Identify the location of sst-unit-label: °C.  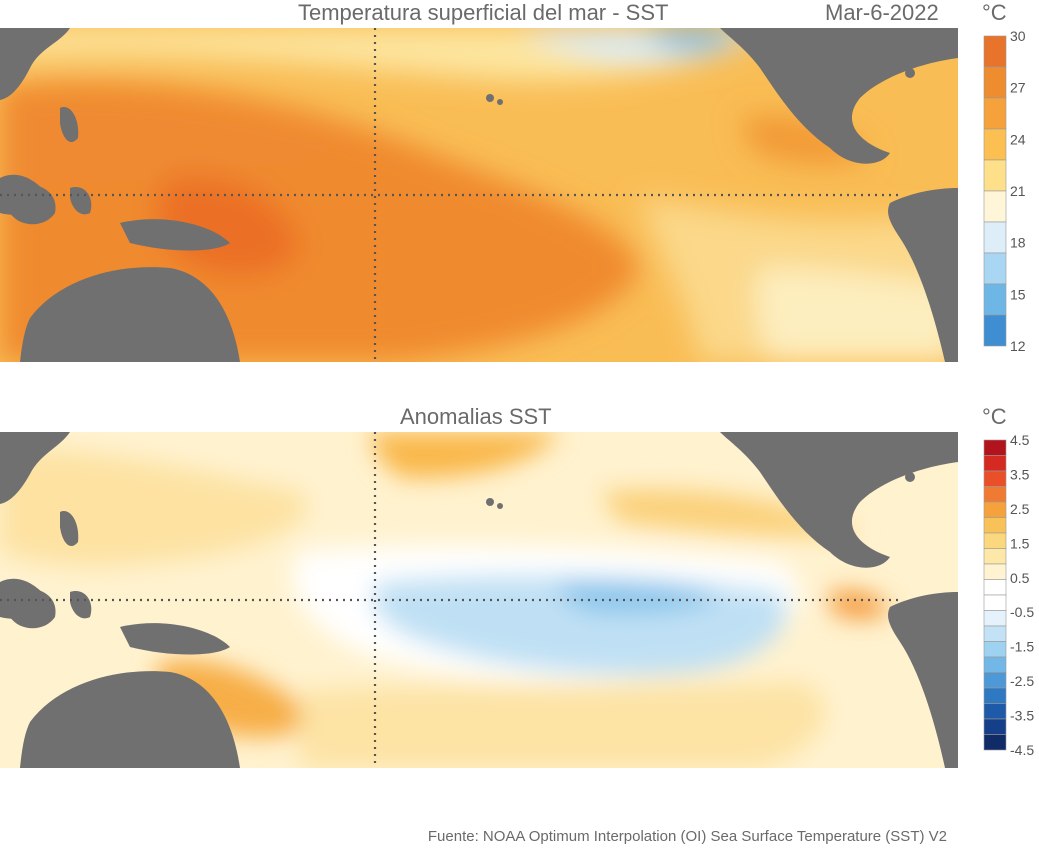
(994, 12).